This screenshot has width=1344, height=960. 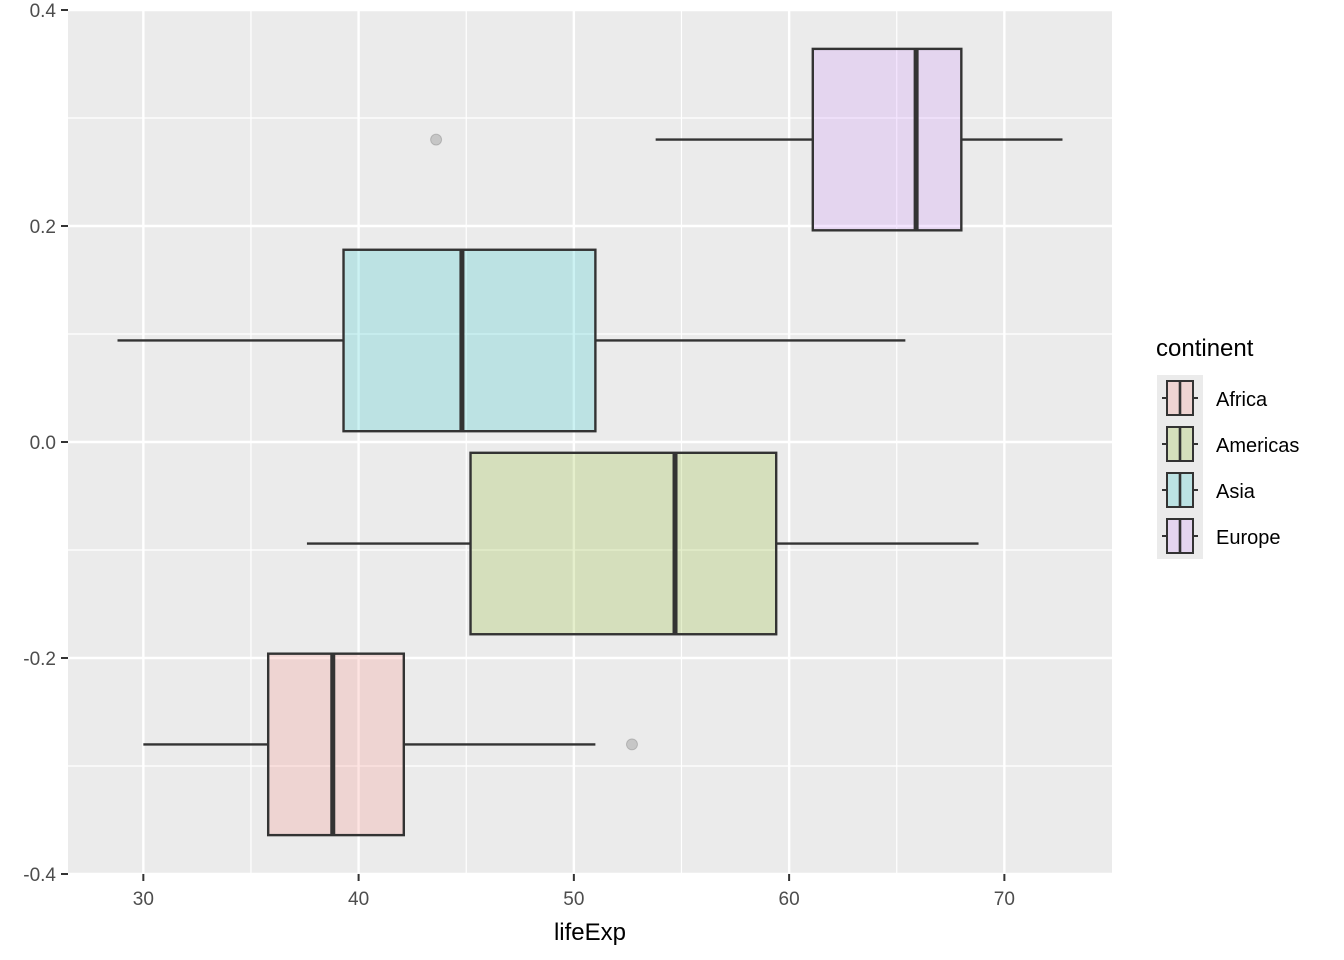 What do you see at coordinates (1248, 538) in the screenshot?
I see `legend-label: Europe` at bounding box center [1248, 538].